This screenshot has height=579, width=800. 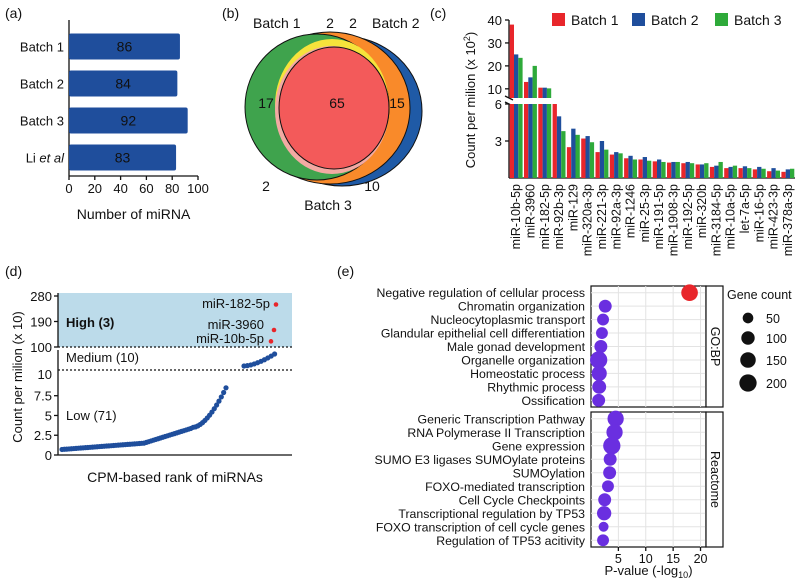 What do you see at coordinates (675, 20) in the screenshot?
I see `c-legend-label: Batch 2` at bounding box center [675, 20].